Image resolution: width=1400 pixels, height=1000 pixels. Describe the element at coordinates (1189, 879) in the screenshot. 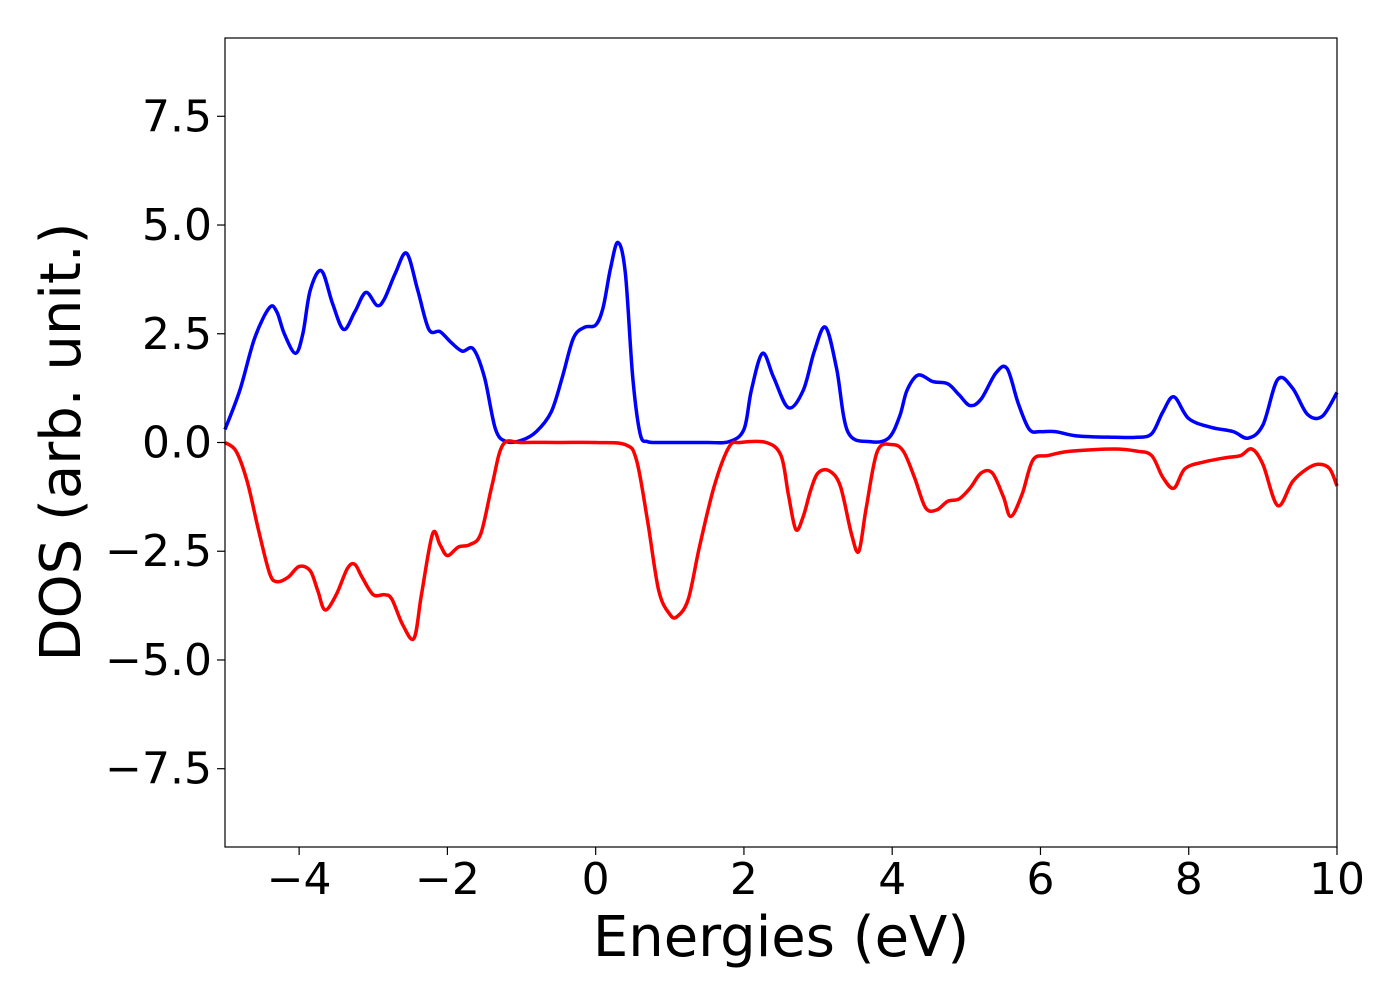

I see `x-tick-label: 8` at that location.